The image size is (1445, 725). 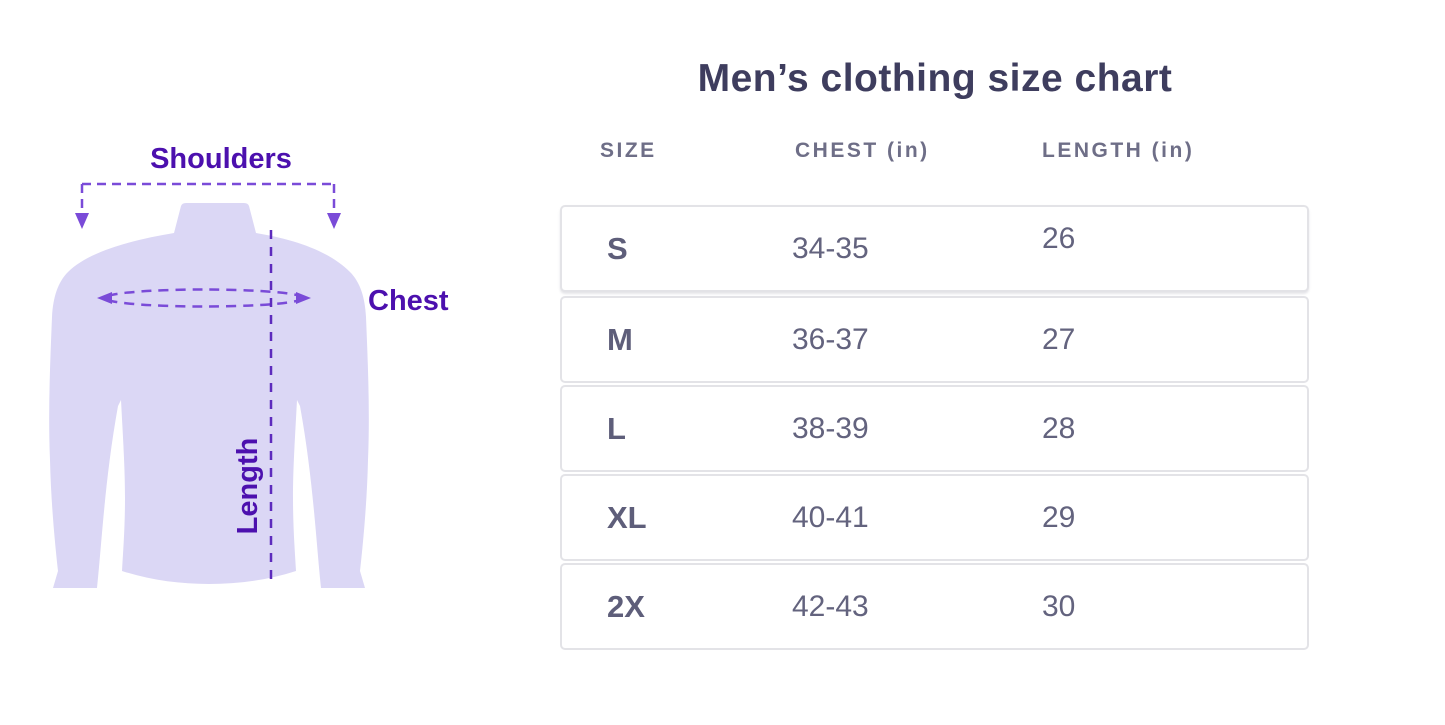 What do you see at coordinates (616, 428) in the screenshot?
I see `size-cell: L` at bounding box center [616, 428].